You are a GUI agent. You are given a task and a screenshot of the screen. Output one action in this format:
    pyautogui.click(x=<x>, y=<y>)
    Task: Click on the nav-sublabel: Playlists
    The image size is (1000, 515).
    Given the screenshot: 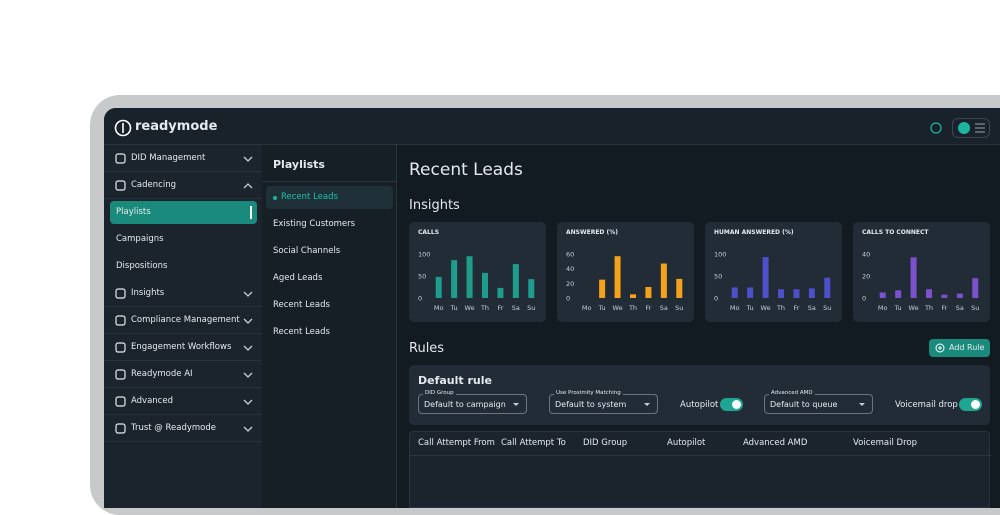 What is the action you would take?
    pyautogui.click(x=133, y=212)
    